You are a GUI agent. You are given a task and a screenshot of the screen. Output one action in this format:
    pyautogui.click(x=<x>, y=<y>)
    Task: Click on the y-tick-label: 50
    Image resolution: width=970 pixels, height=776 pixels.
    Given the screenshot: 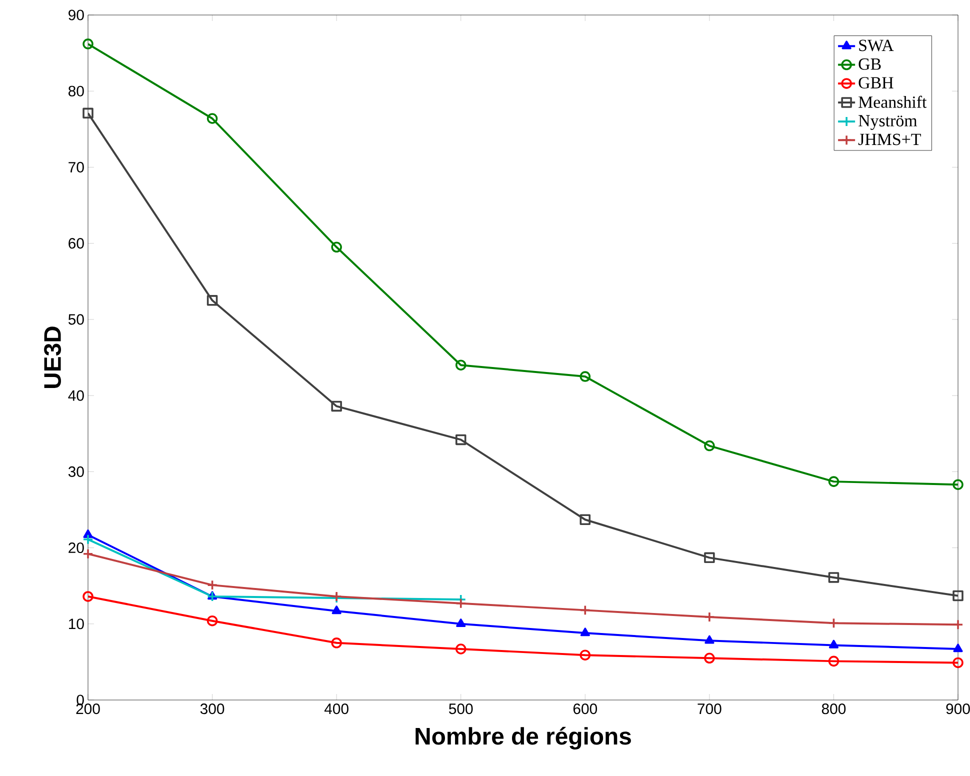 What is the action you would take?
    pyautogui.click(x=76, y=319)
    